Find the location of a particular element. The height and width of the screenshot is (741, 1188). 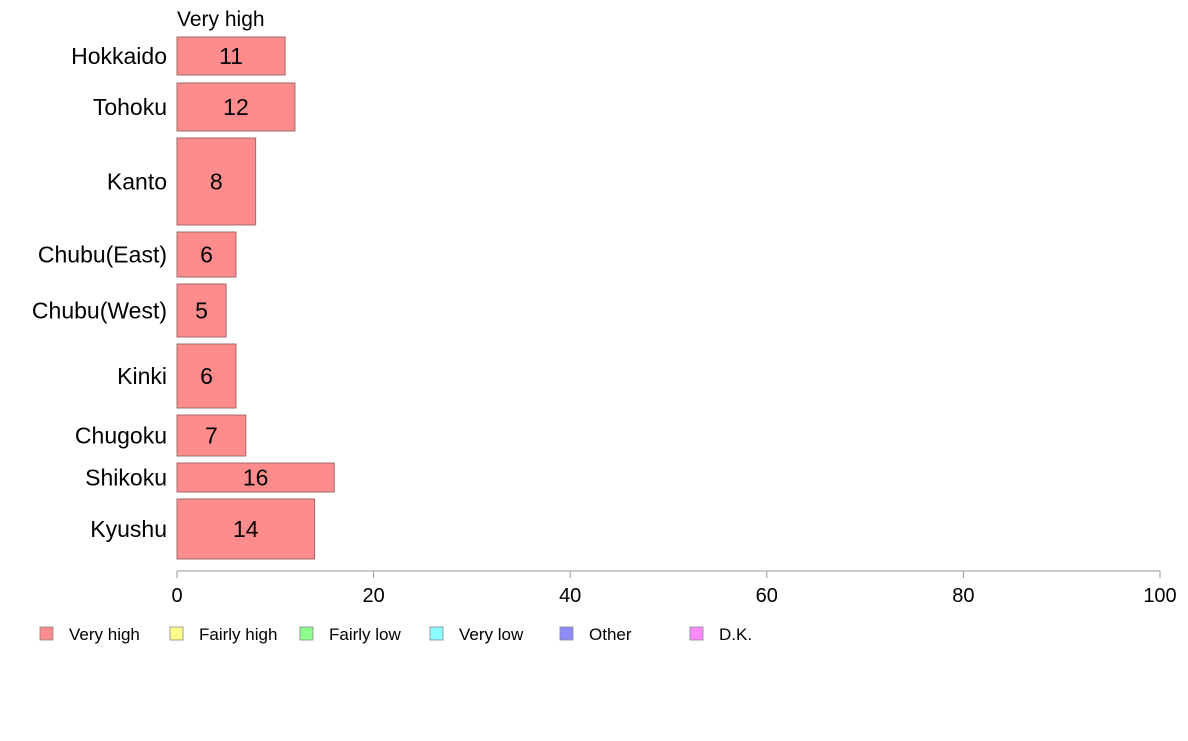

data-label: 16 is located at coordinates (256, 478).